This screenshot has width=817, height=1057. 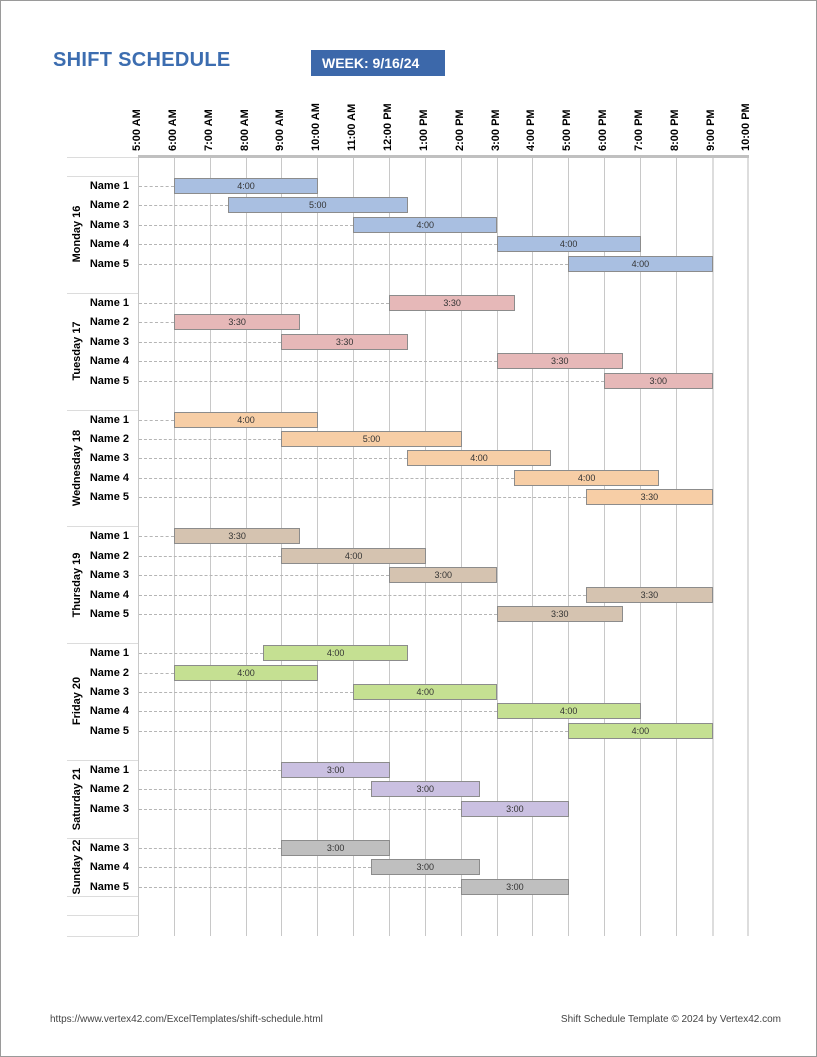 What do you see at coordinates (102, 916) in the screenshot?
I see `row-separator` at bounding box center [102, 916].